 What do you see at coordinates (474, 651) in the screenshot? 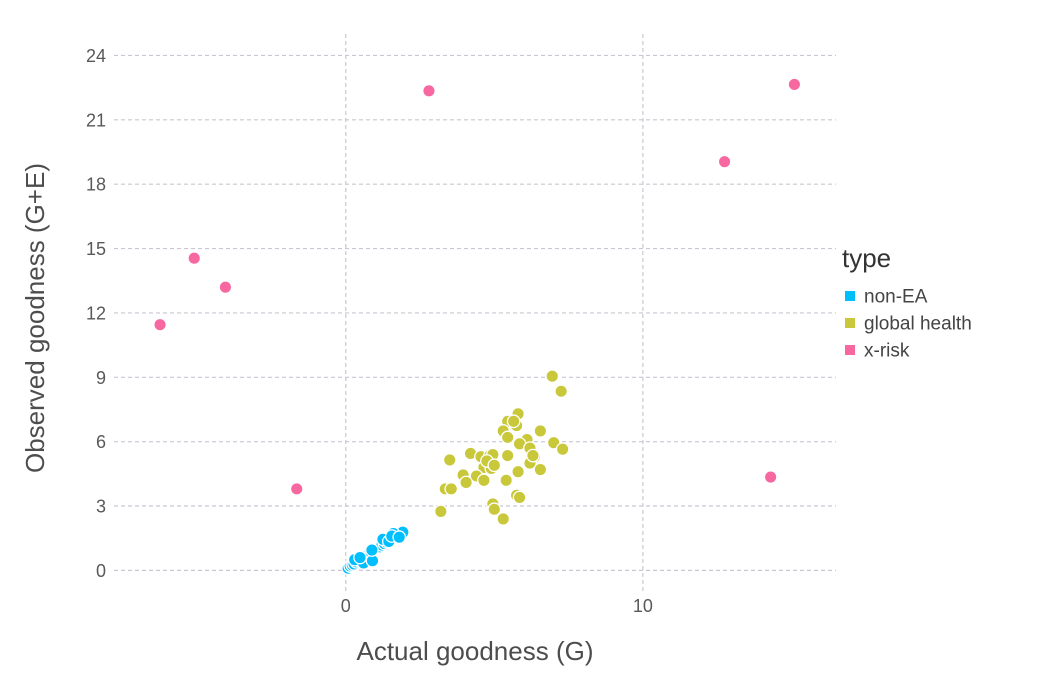
I see `x-axis-title: Actual goodness (G)` at bounding box center [474, 651].